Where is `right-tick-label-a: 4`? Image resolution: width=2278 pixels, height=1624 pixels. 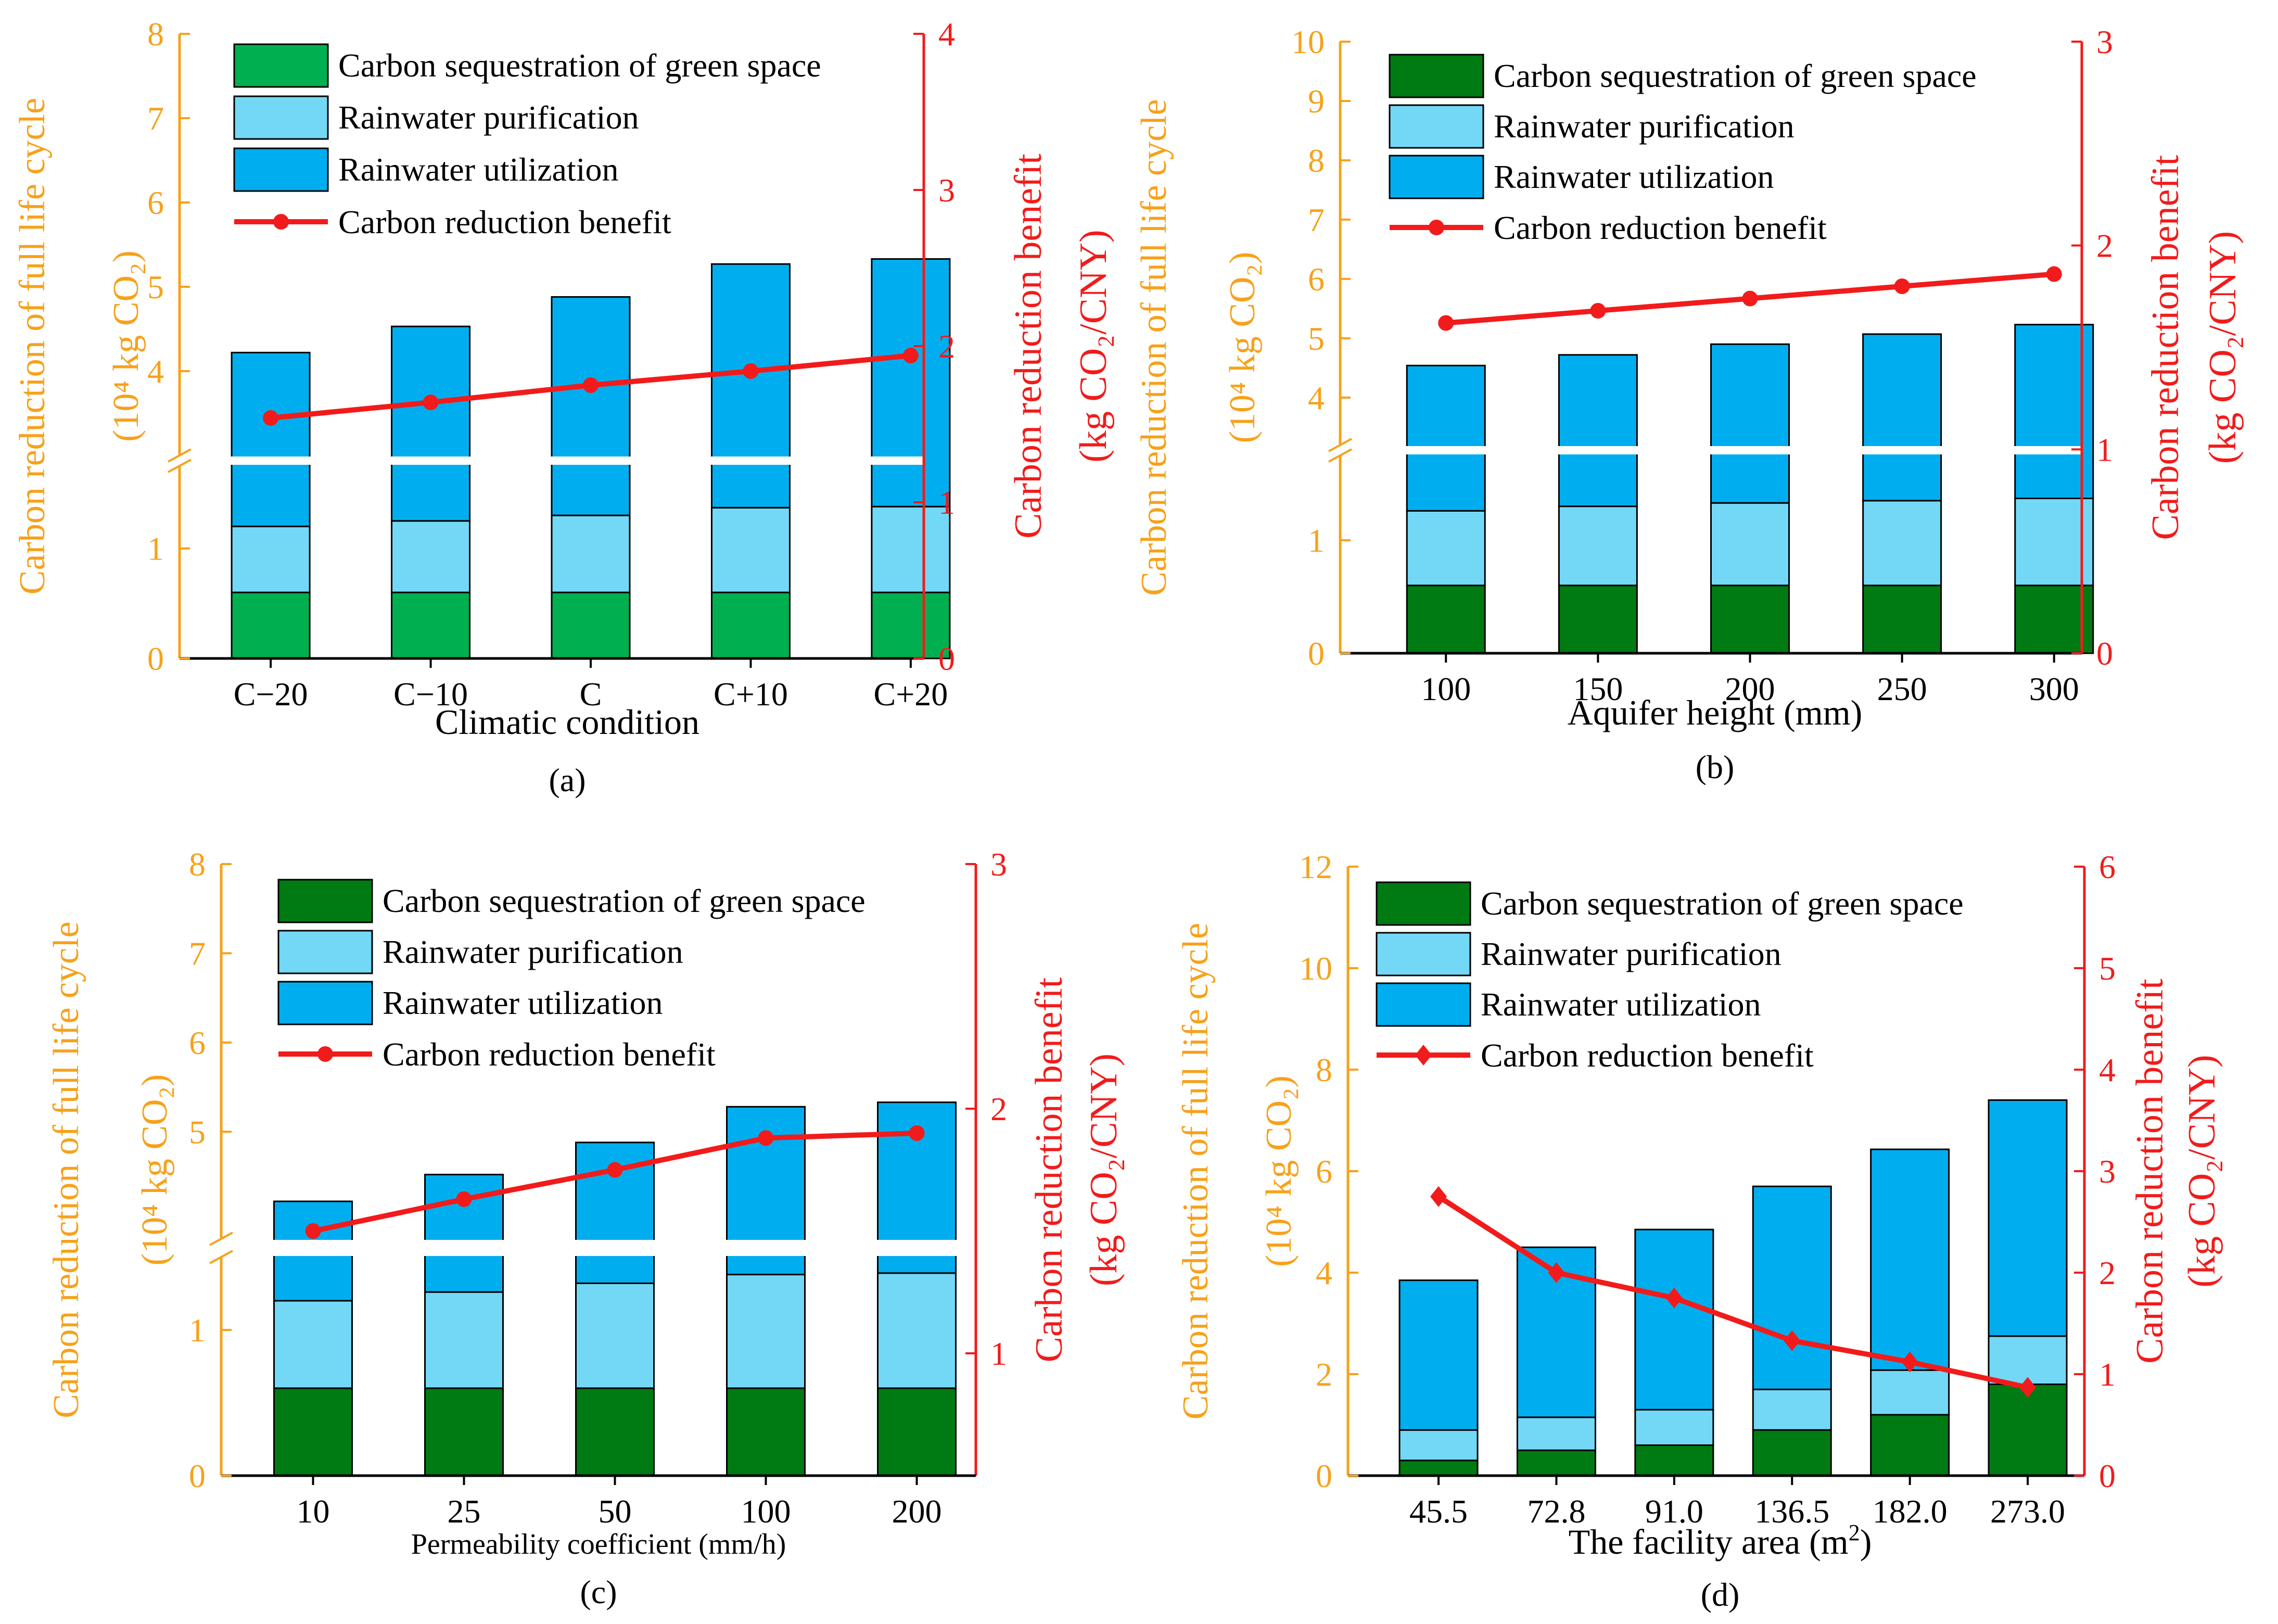 right-tick-label-a: 4 is located at coordinates (946, 34).